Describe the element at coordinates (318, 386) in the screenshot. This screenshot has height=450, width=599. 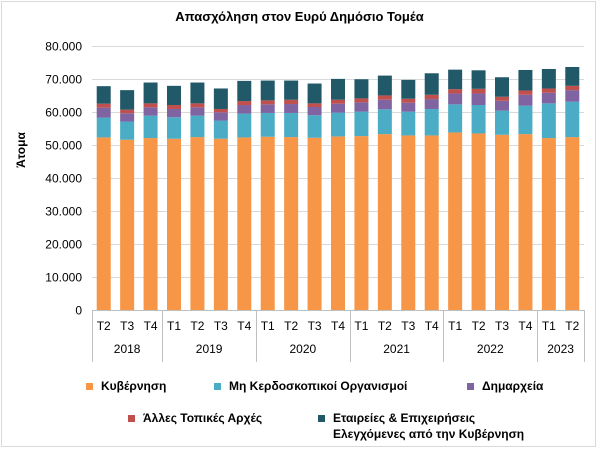
I see `legend-label: Μη Κερδοσκοπικοί Οργανισμοί` at that location.